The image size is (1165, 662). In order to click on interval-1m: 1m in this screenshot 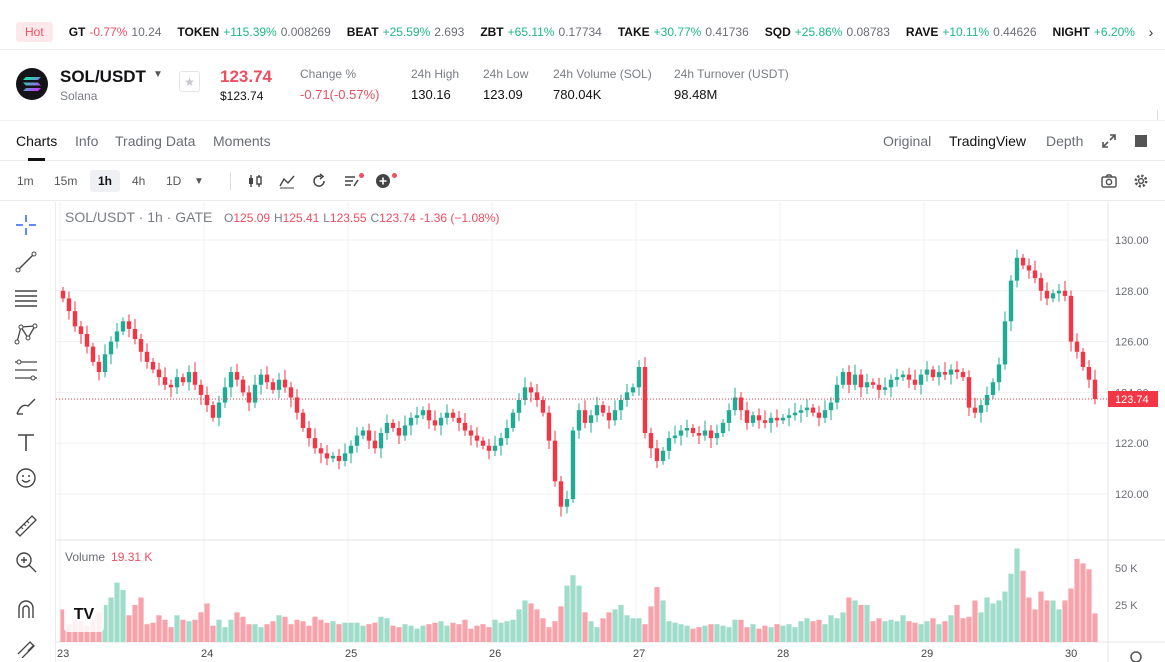, I will do `click(25, 181)`.